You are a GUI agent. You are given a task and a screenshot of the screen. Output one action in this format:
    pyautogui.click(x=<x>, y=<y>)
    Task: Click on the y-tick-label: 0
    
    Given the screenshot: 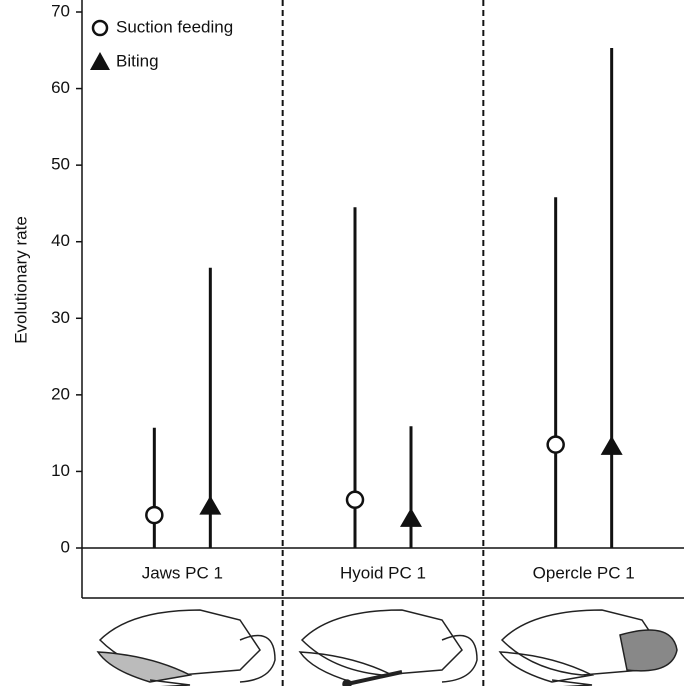 What is the action you would take?
    pyautogui.click(x=65, y=546)
    